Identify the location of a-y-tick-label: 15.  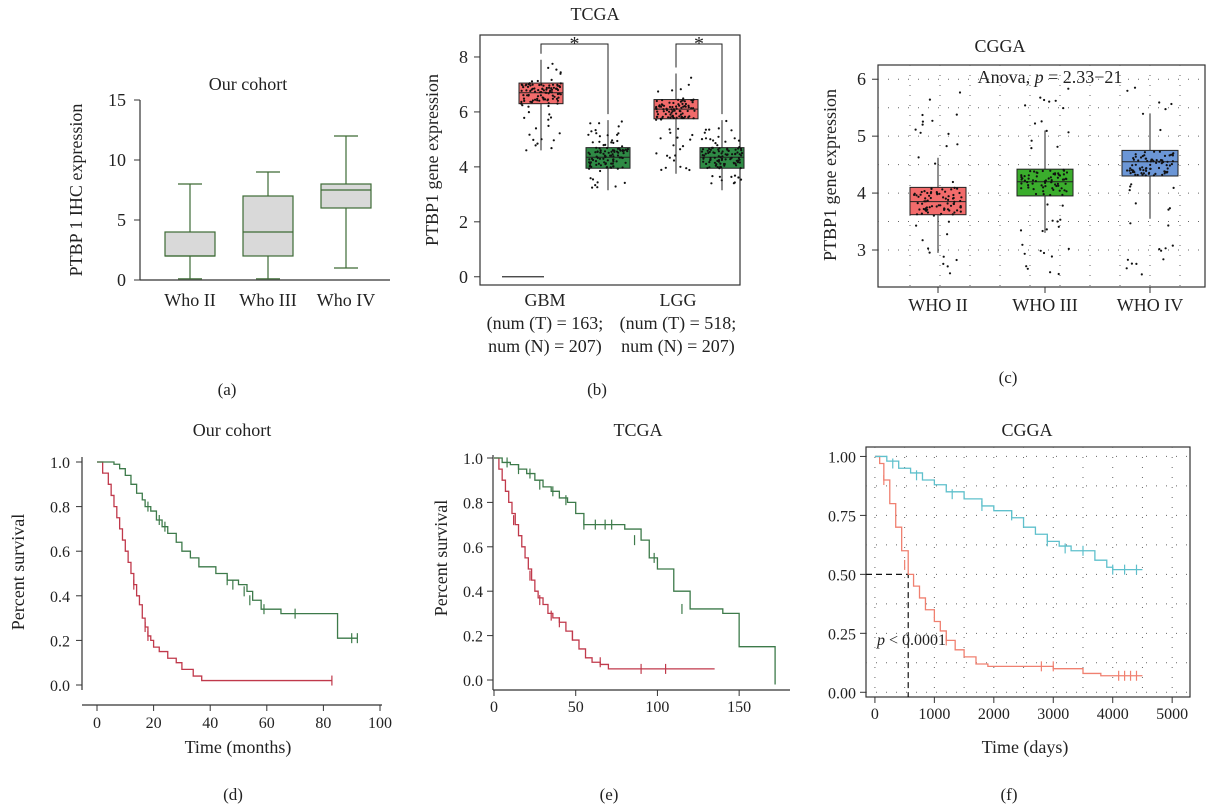
(117, 100).